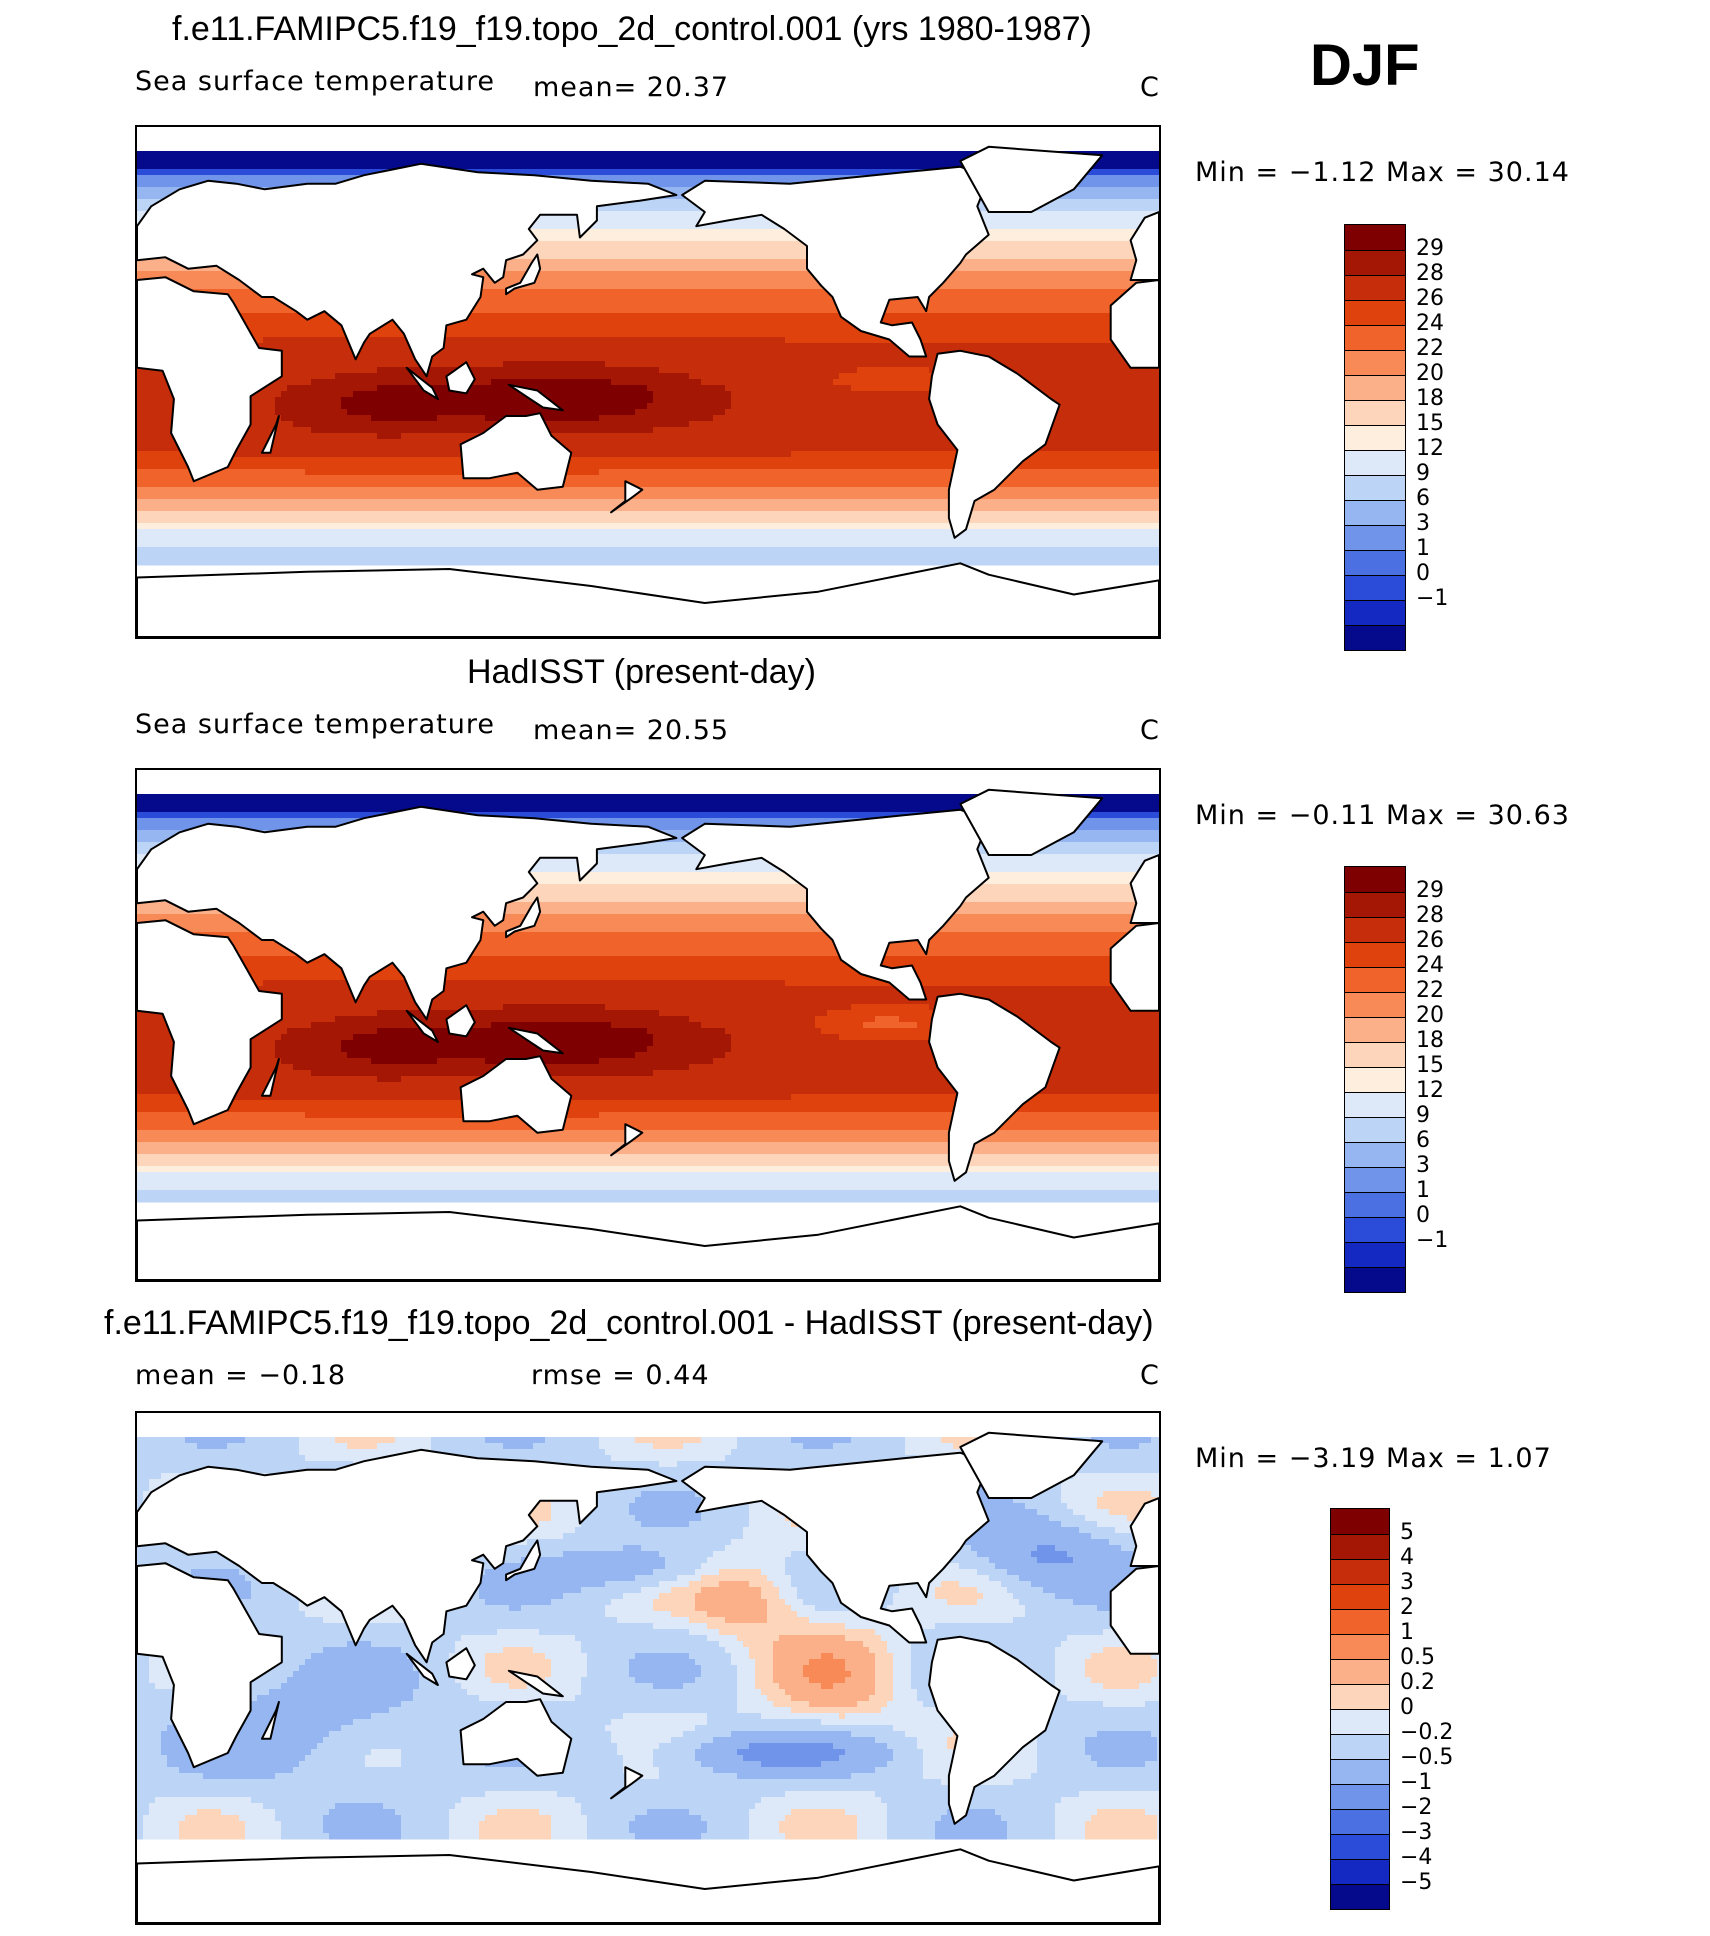 The height and width of the screenshot is (1936, 1710). What do you see at coordinates (1150, 1375) in the screenshot?
I see `panel3-units: C` at bounding box center [1150, 1375].